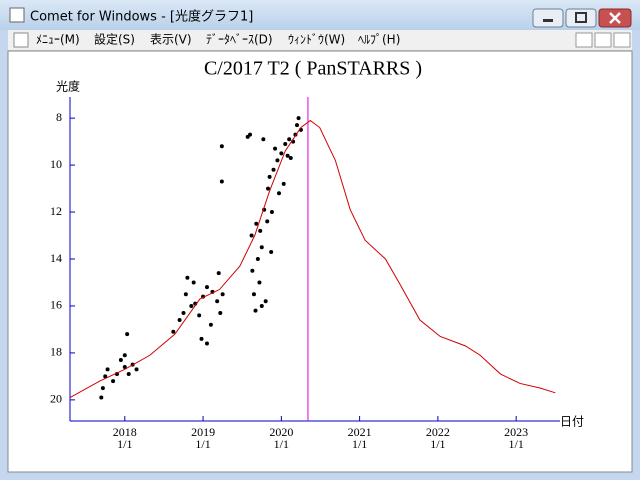 The height and width of the screenshot is (480, 640). I want to click on child-close, so click(622, 40).